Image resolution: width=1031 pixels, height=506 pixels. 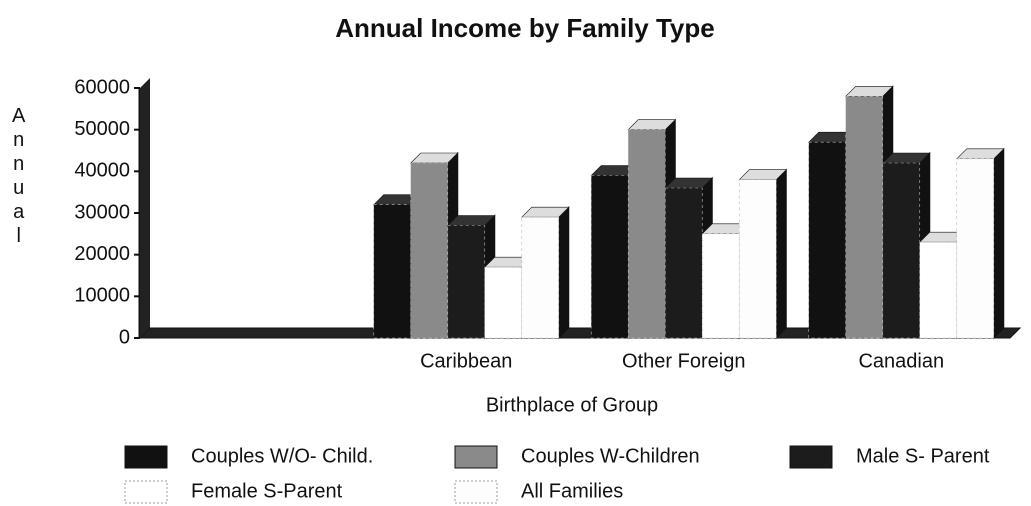 What do you see at coordinates (267, 491) in the screenshot?
I see `legend-label: Female S-Parent` at bounding box center [267, 491].